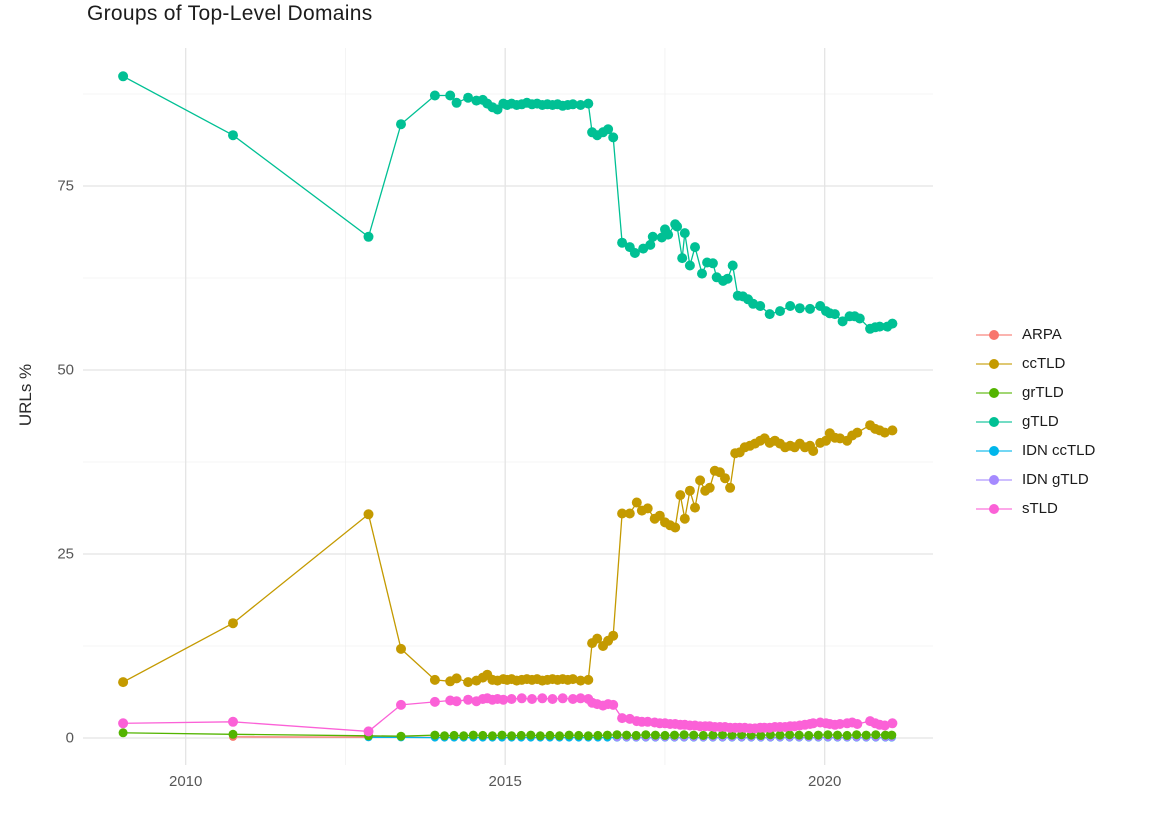 This screenshot has height=827, width=1164. I want to click on legend-label: ccTLD, so click(1044, 363).